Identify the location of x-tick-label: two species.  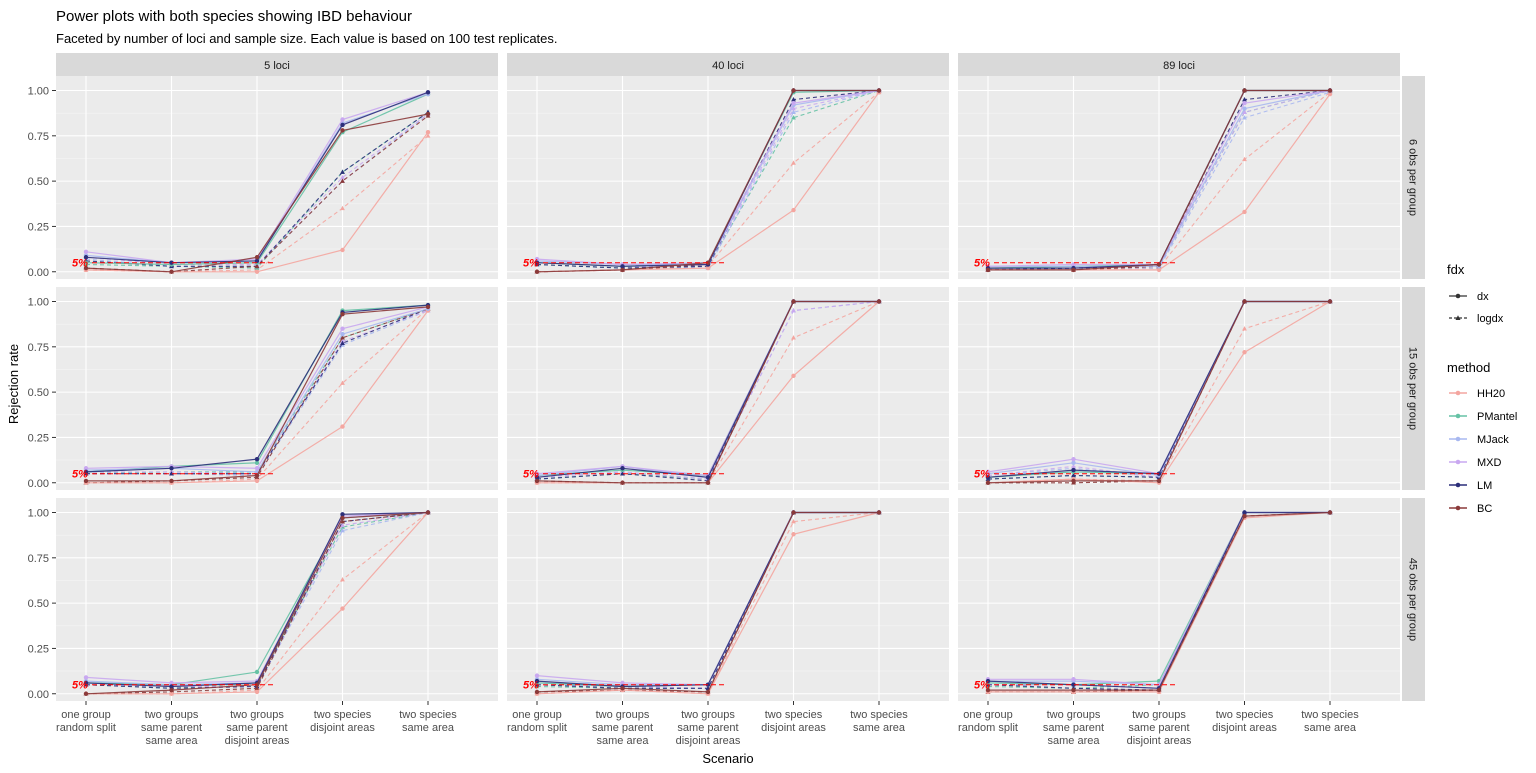
(1330, 715).